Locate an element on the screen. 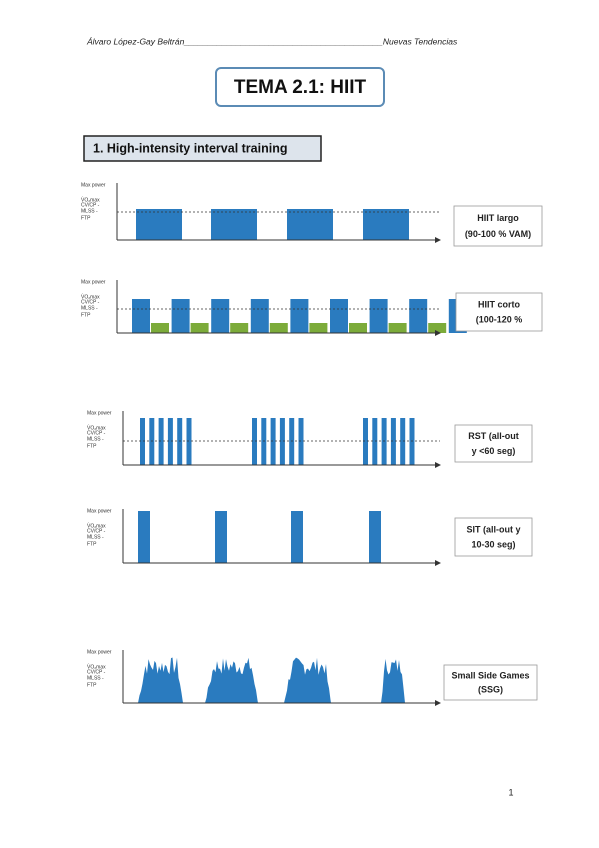 Image resolution: width=599 pixels, height=848 pixels. caption: HIIT largo is located at coordinates (498, 218).